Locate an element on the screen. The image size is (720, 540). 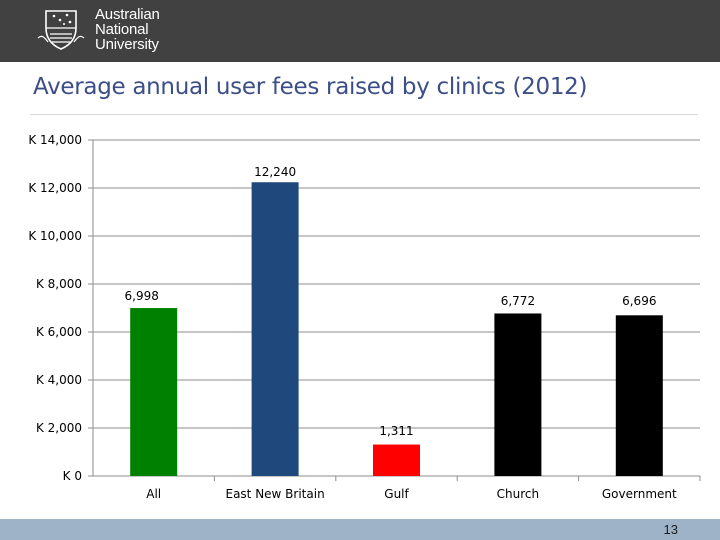
data-label: 6,772 is located at coordinates (518, 301).